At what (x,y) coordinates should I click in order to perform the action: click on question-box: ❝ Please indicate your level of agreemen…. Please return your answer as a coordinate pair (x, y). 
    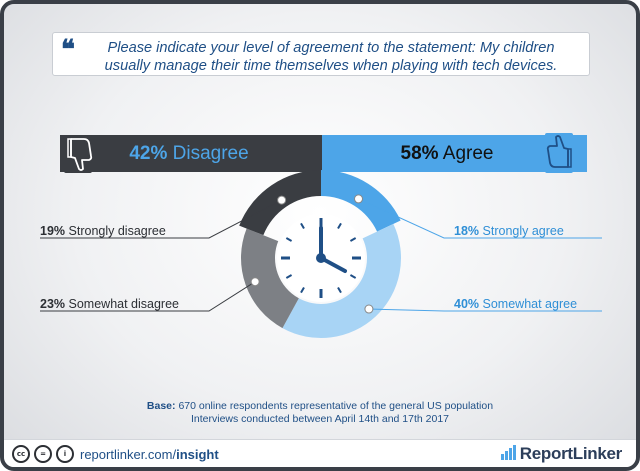
    Looking at the image, I should click on (321, 54).